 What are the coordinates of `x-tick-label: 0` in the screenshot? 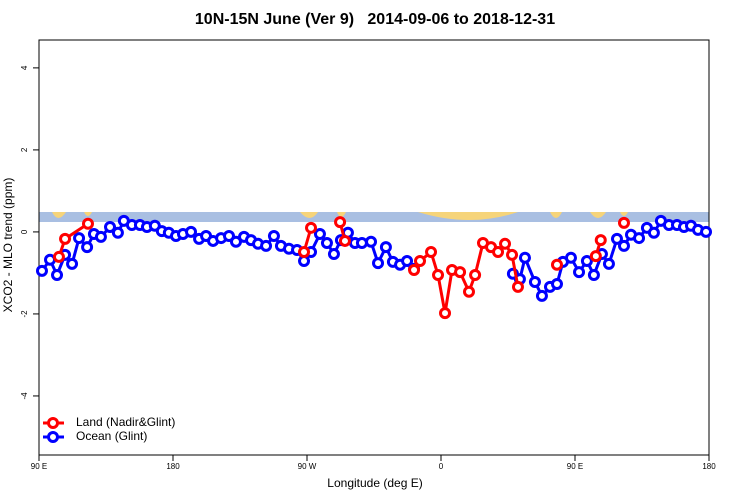 It's located at (441, 466).